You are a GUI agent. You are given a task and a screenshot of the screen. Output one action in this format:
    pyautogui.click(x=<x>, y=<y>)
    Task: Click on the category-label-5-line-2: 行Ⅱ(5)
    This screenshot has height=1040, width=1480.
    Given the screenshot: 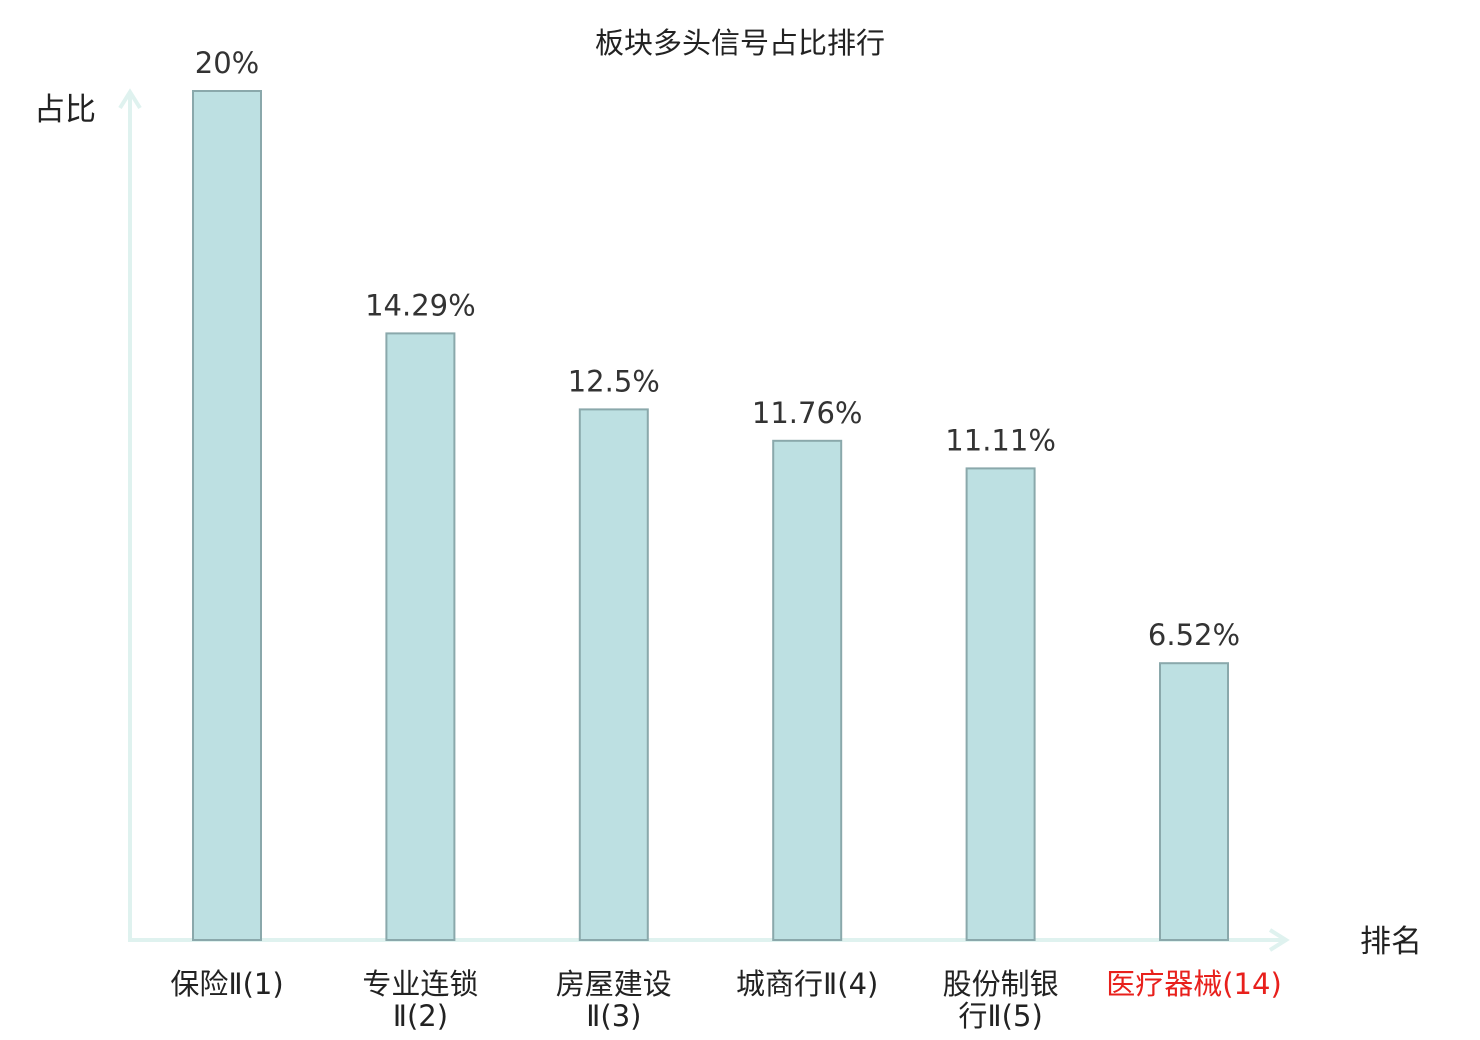 What is the action you would take?
    pyautogui.click(x=1000, y=1016)
    